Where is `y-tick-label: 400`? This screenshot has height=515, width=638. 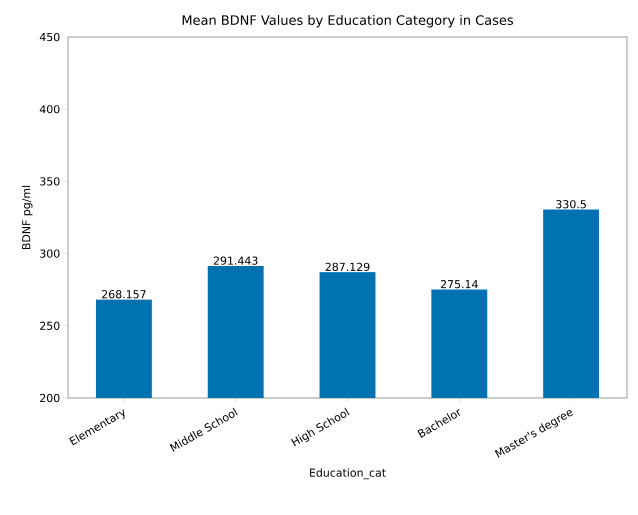 y-tick-label: 400 is located at coordinates (50, 109).